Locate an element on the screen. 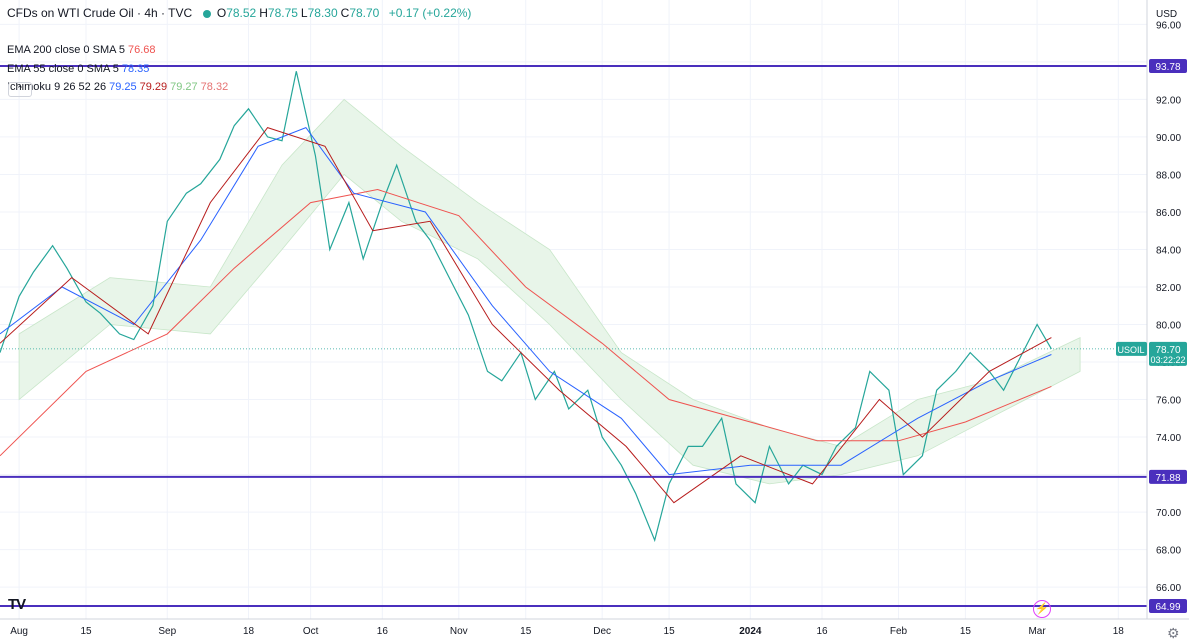 Image resolution: width=1189 pixels, height=644 pixels. indicator-label: EMA 55 close 0 SMA 5 is located at coordinates (63, 69).